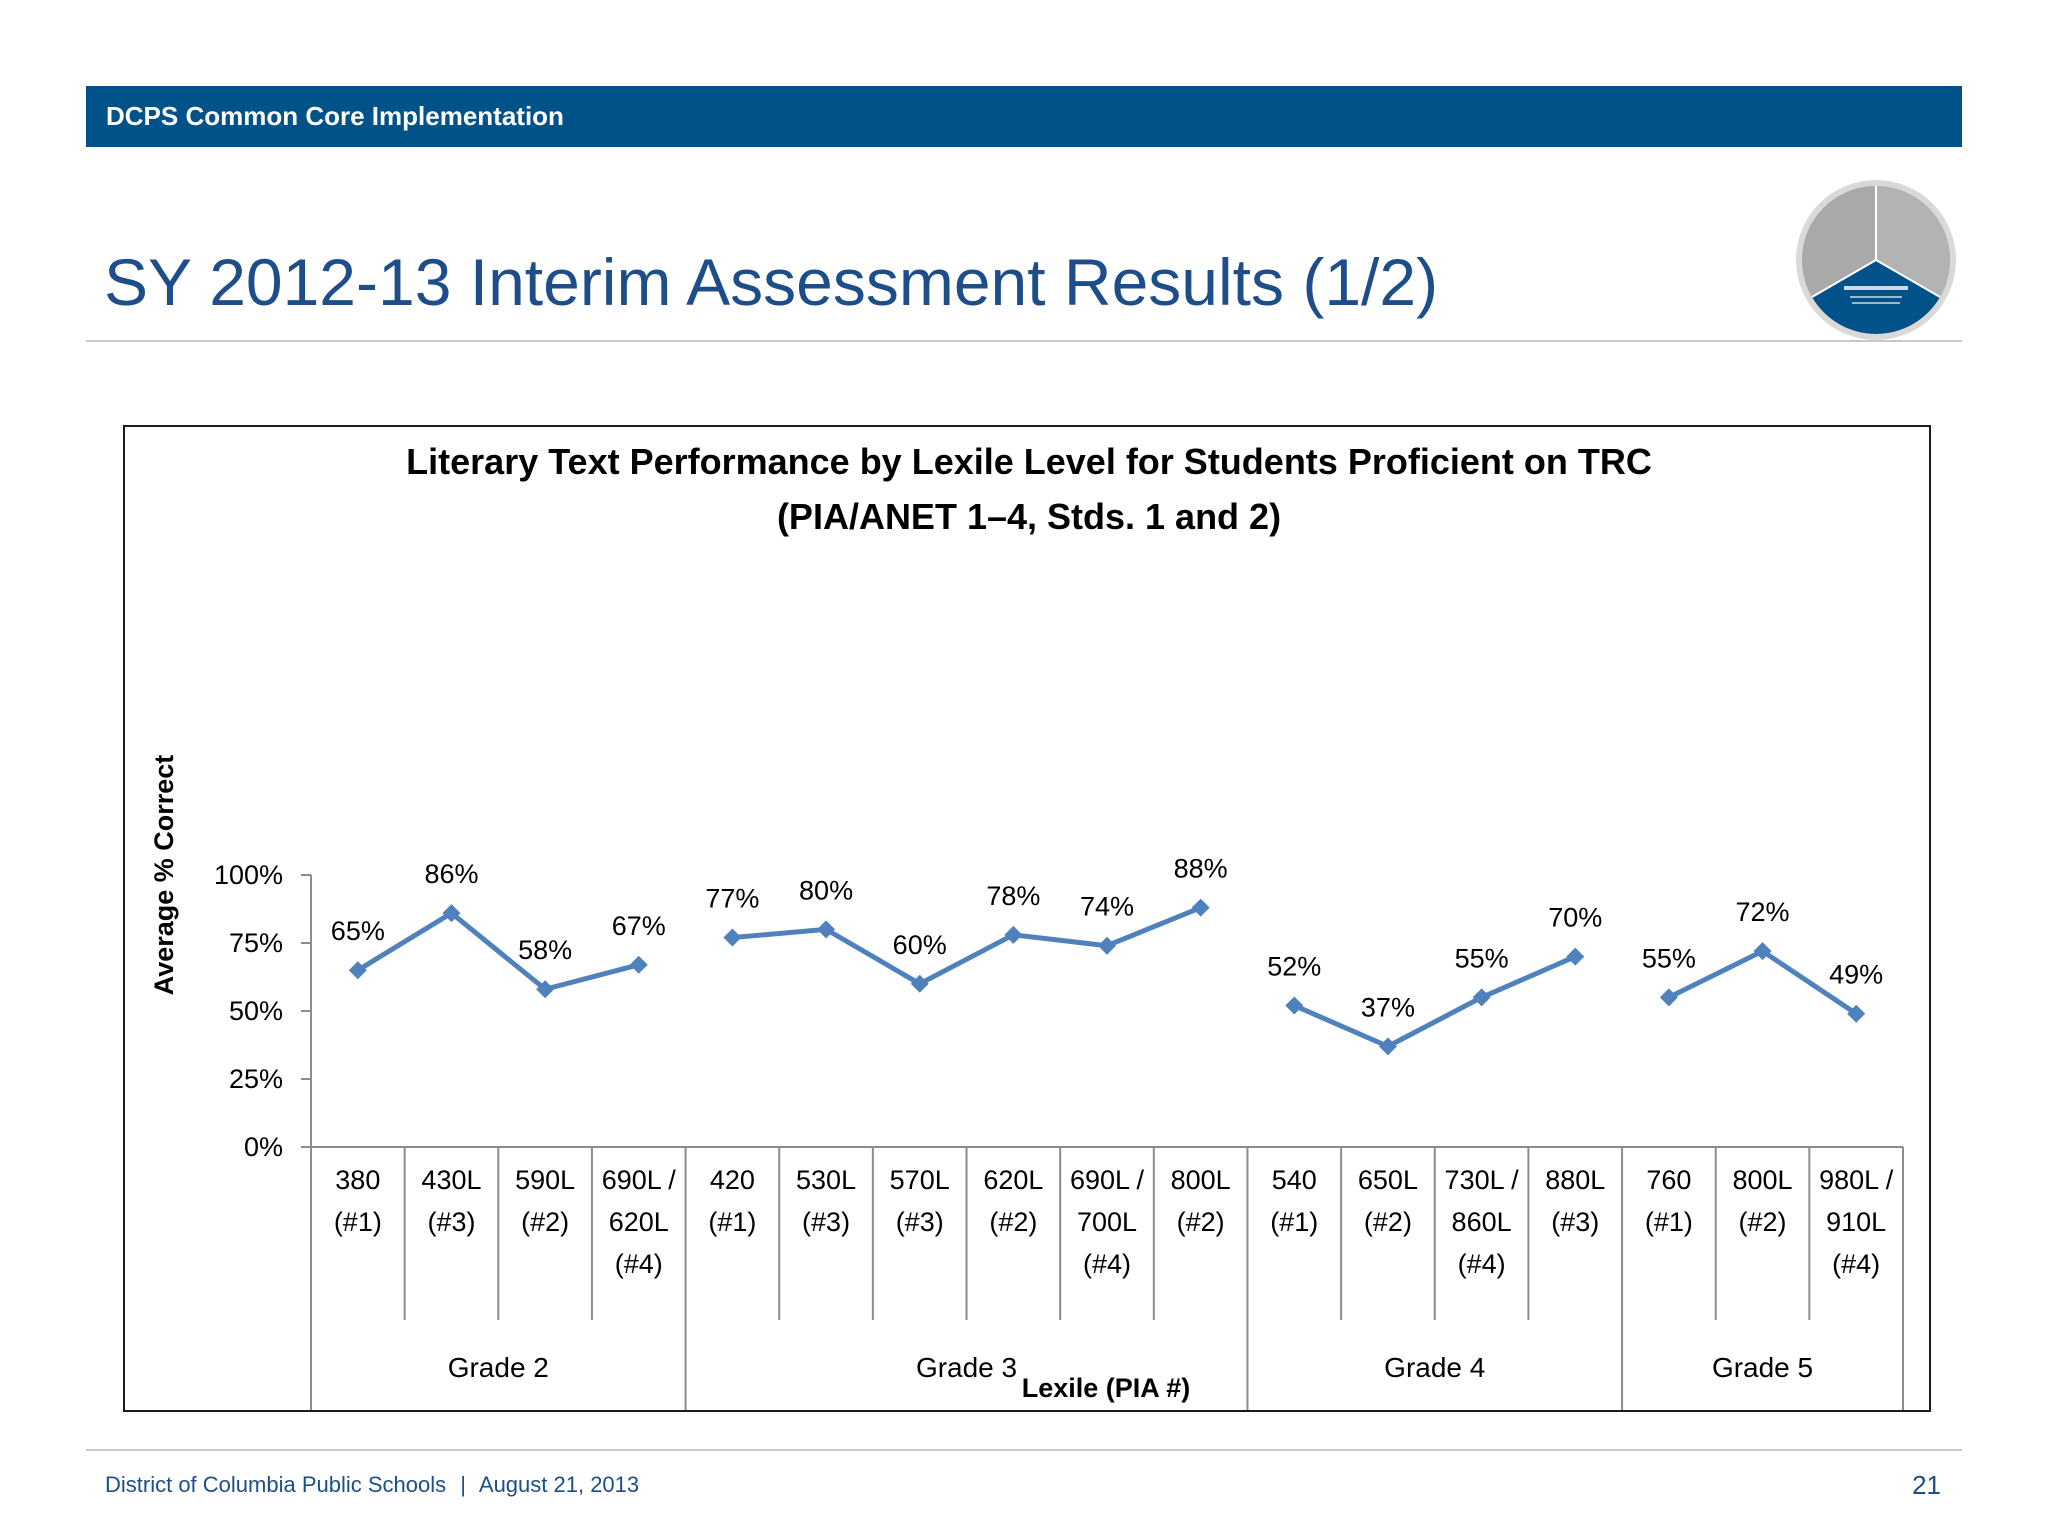 This screenshot has height=1536, width=2048. Describe the element at coordinates (263, 1147) in the screenshot. I see `y-tick-label: 0%` at that location.